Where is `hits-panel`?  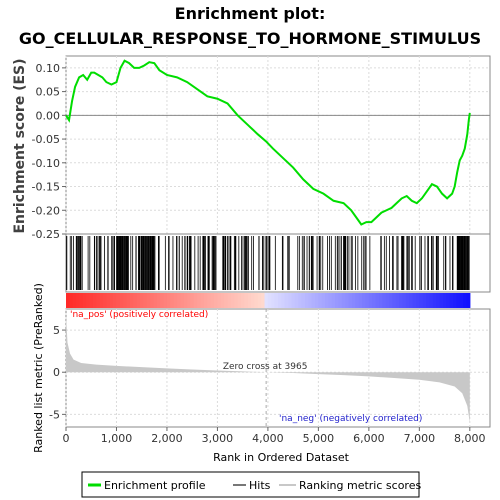 hits-panel is located at coordinates (278, 270).